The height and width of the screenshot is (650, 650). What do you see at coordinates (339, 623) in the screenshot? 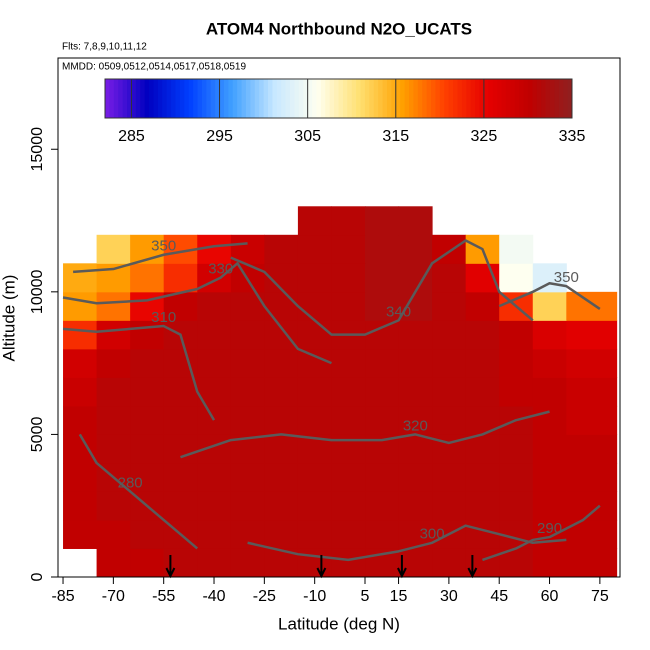
I see `x-axis-label: Latitude (deg N)` at bounding box center [339, 623].